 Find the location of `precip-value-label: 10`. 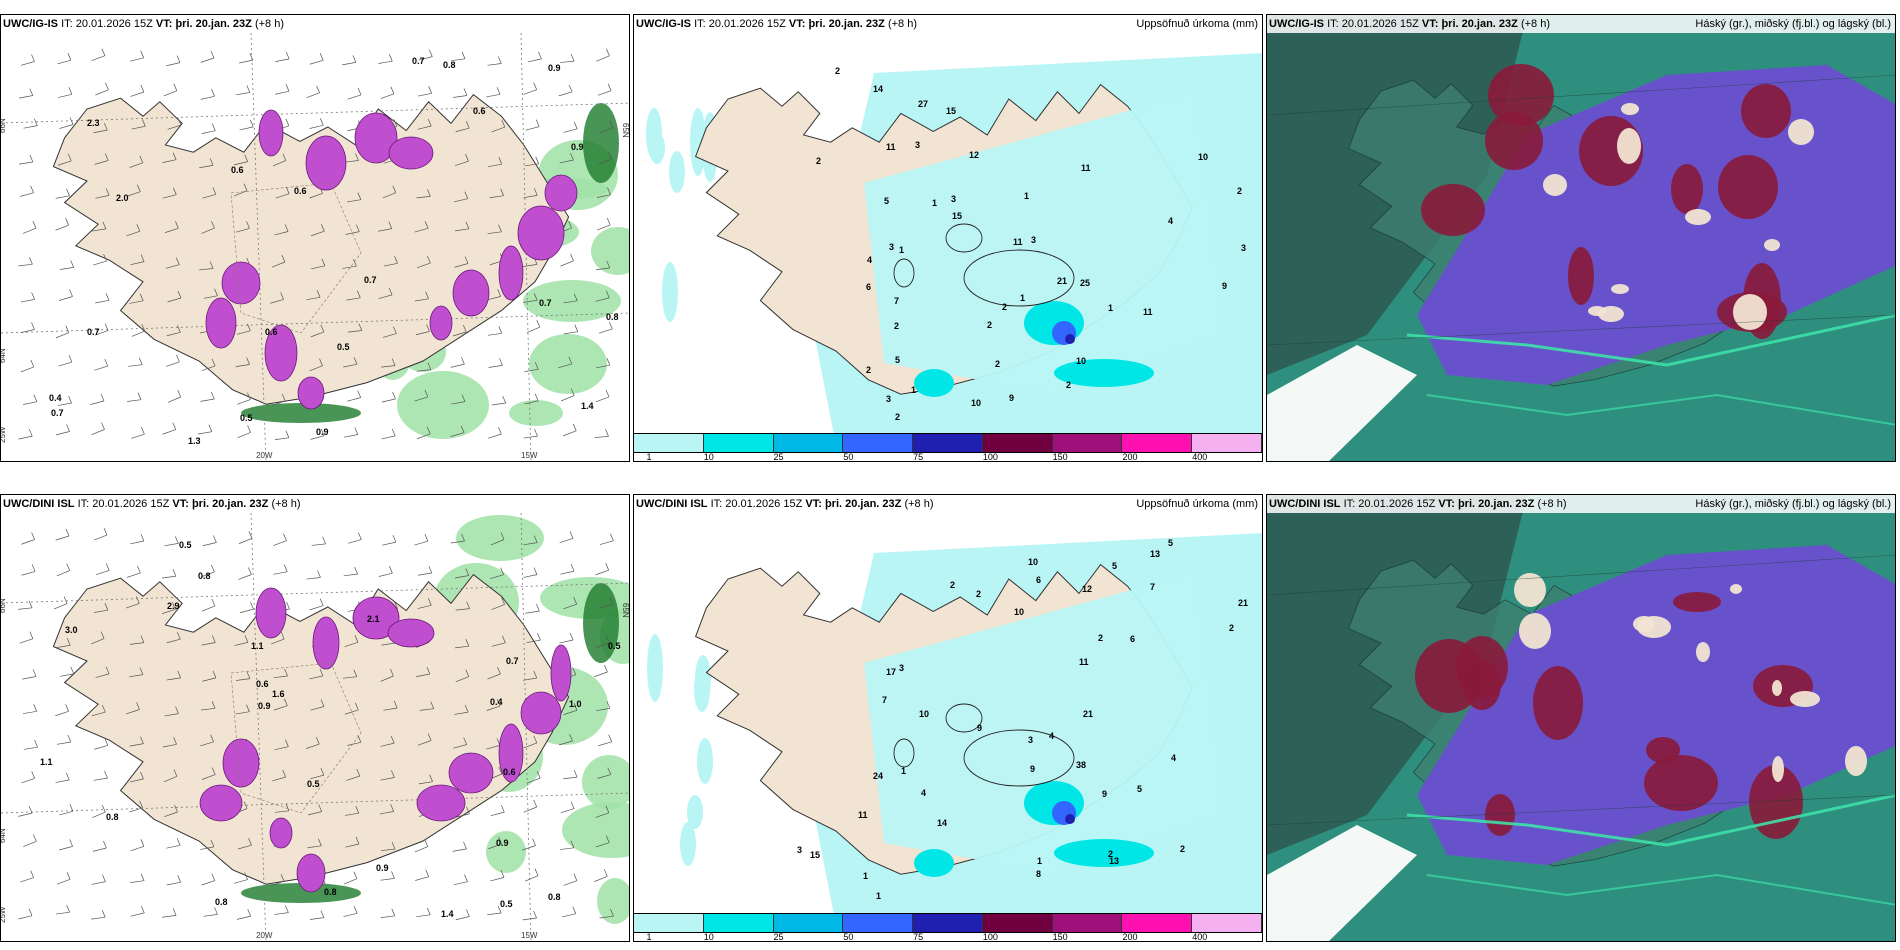

precip-value-label: 10 is located at coordinates (1203, 157).